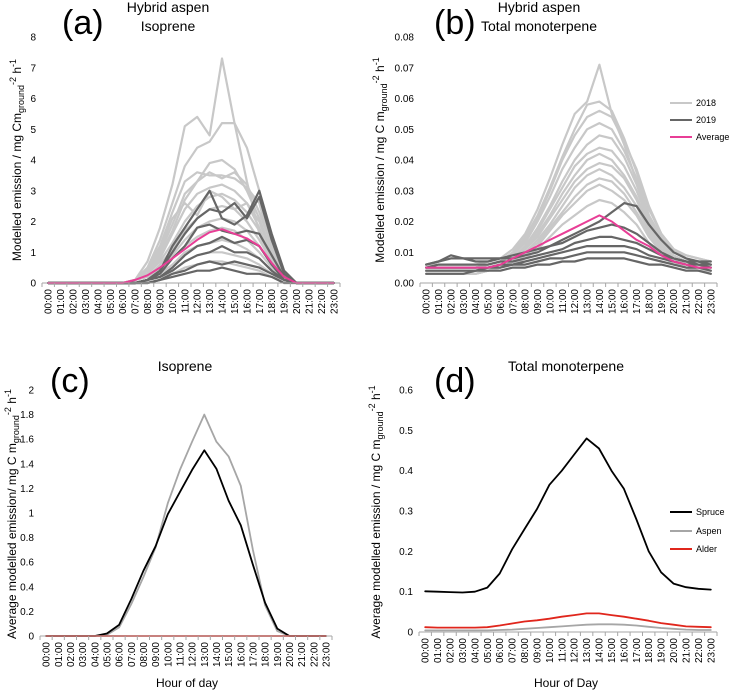 Image resolution: width=734 pixels, height=690 pixels. Describe the element at coordinates (266, 654) in the screenshot. I see `xtick-label-c-18: 18:00` at that location.